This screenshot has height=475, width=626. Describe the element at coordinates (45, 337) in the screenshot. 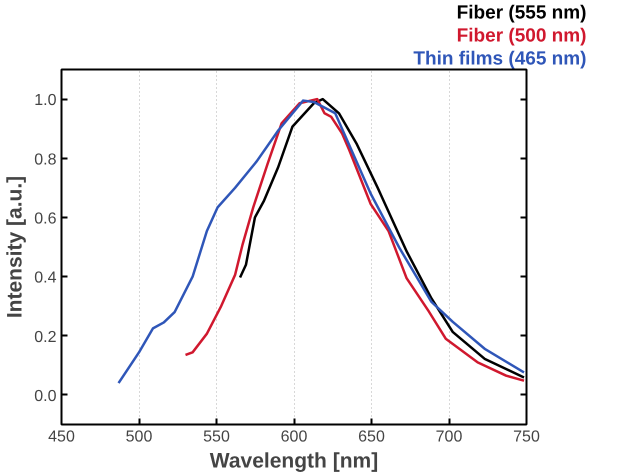

I see `y-tick-label: 0.2` at that location.